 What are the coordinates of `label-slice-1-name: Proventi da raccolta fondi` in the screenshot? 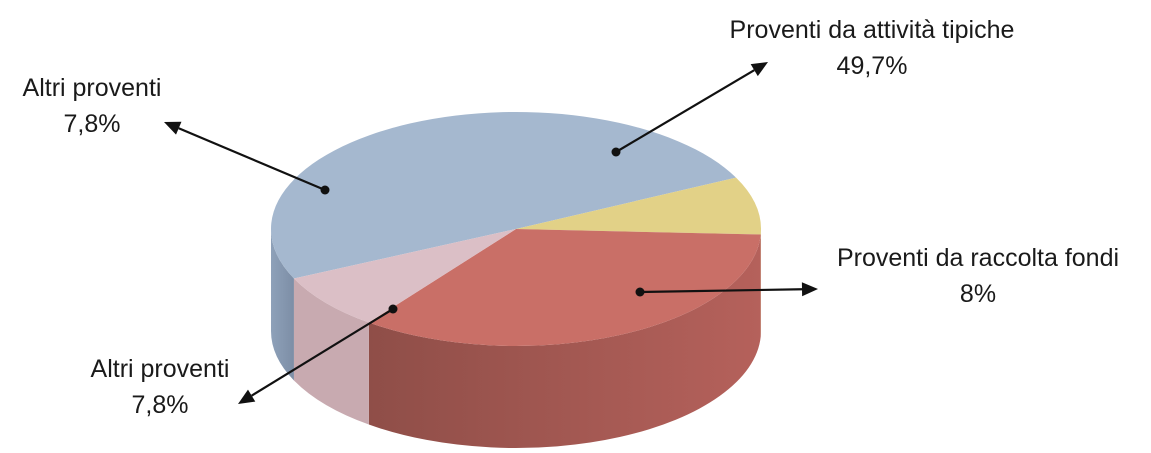 It's located at (978, 258).